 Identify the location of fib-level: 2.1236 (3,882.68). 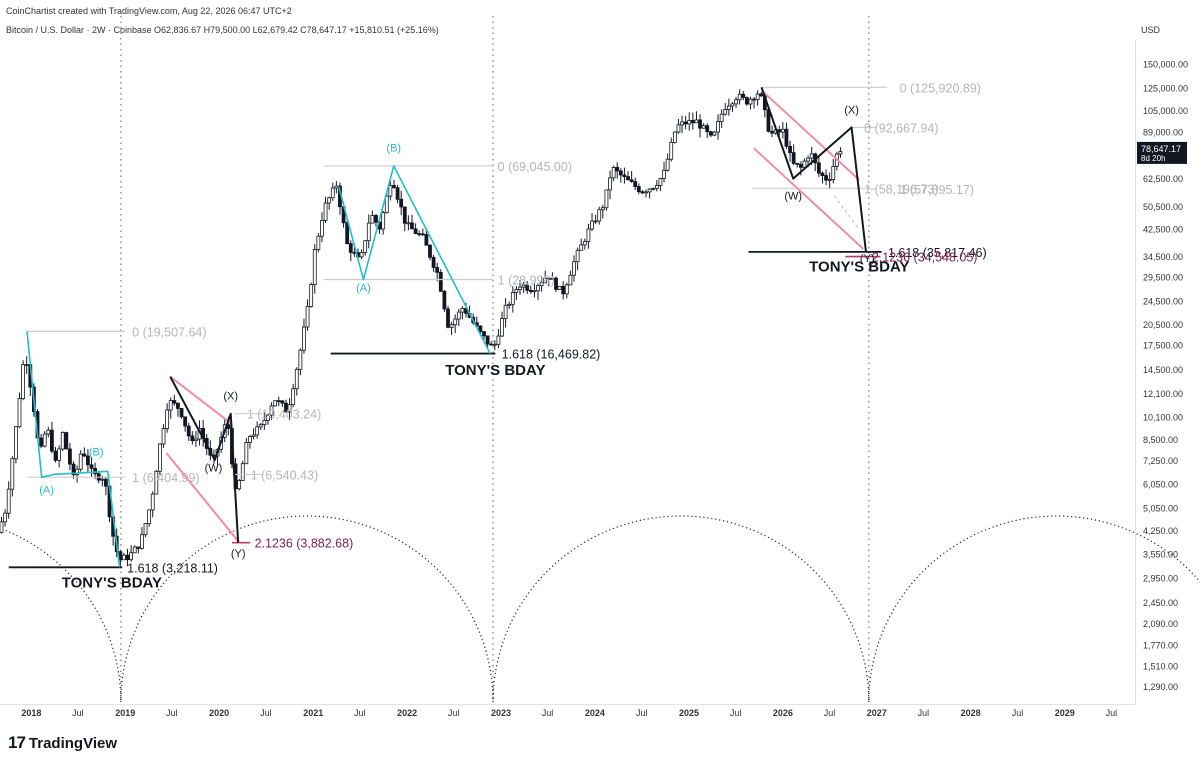
(292, 544).